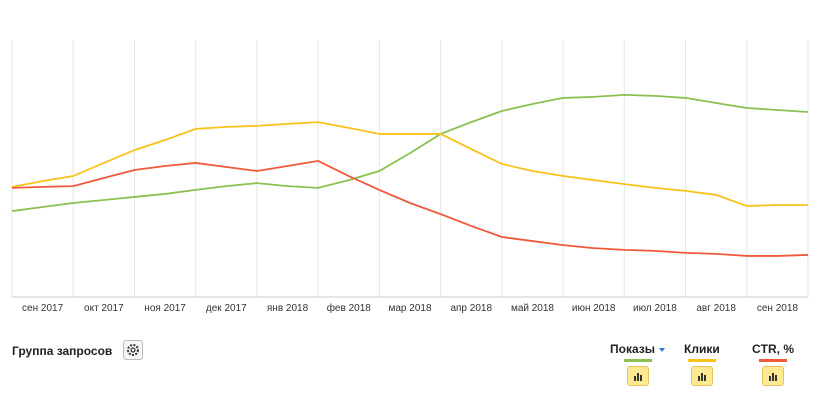 The image size is (818, 401). Describe the element at coordinates (471, 308) in the screenshot. I see `x-tick-label: апр 2018` at that location.